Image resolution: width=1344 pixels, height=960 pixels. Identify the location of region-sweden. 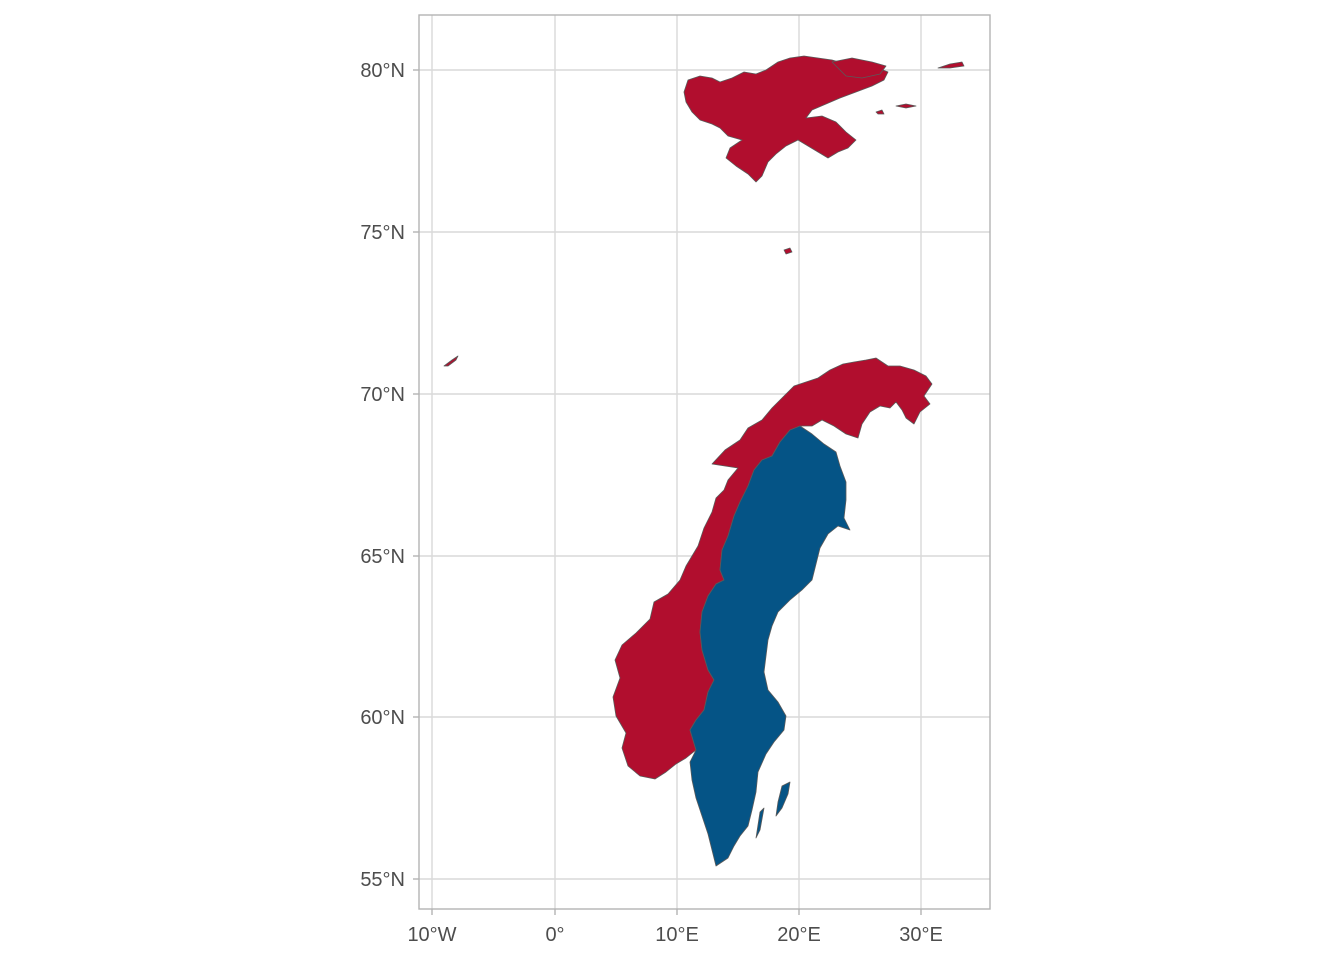
(770, 646).